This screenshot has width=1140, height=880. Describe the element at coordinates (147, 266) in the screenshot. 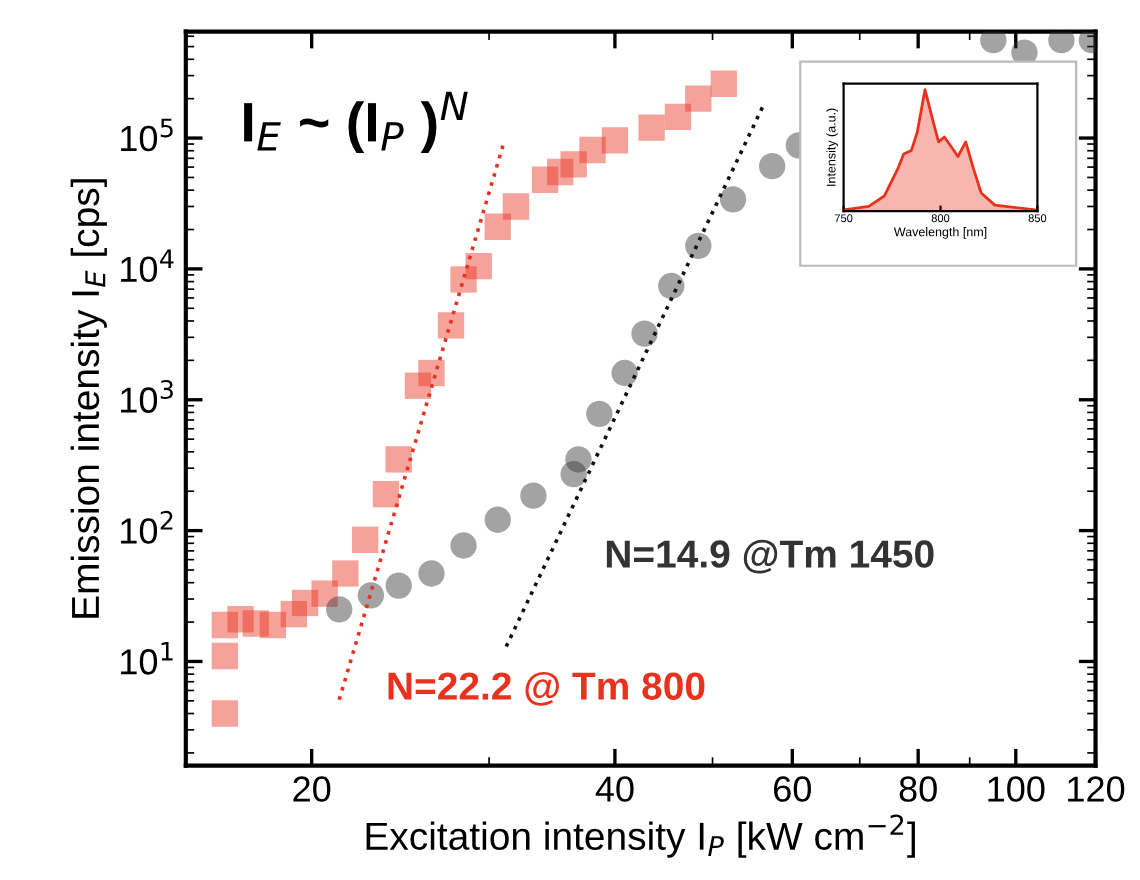

I see `y-tick-label: 10$^{4}$` at that location.